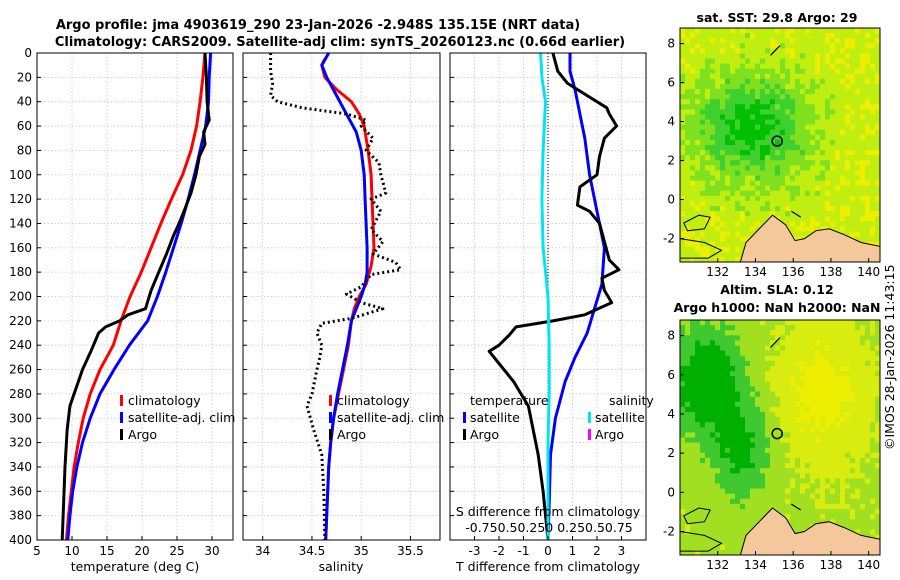 The height and width of the screenshot is (580, 900). What do you see at coordinates (796, 507) in the screenshot?
I see `land-biak` at bounding box center [796, 507].